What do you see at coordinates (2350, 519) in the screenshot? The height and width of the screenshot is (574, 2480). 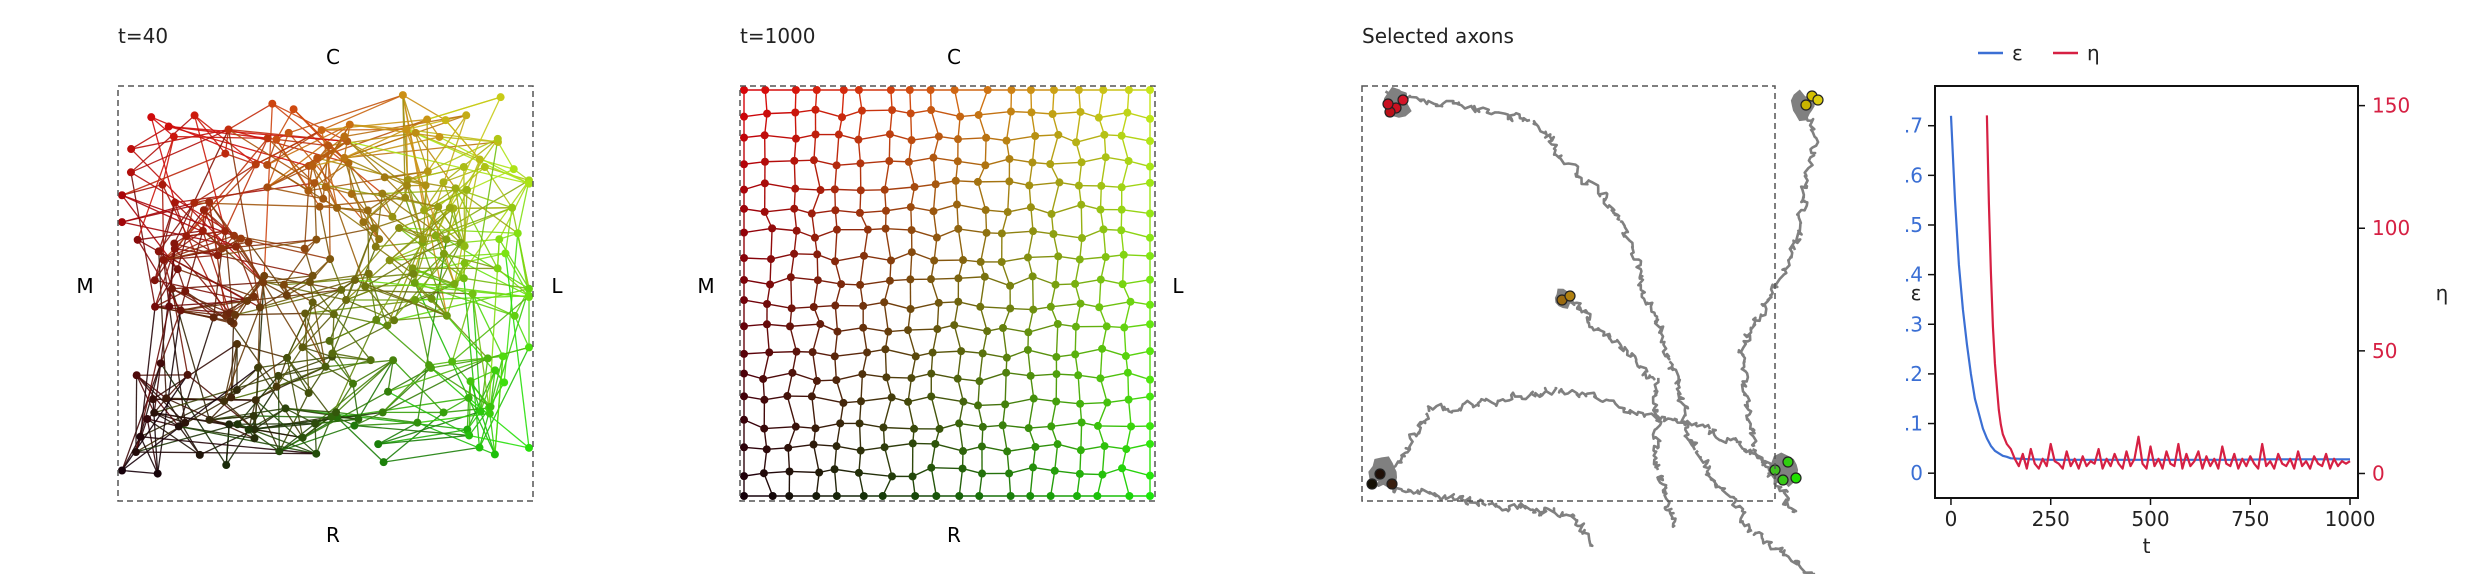 I see `x-tick-label: 1000` at bounding box center [2350, 519].